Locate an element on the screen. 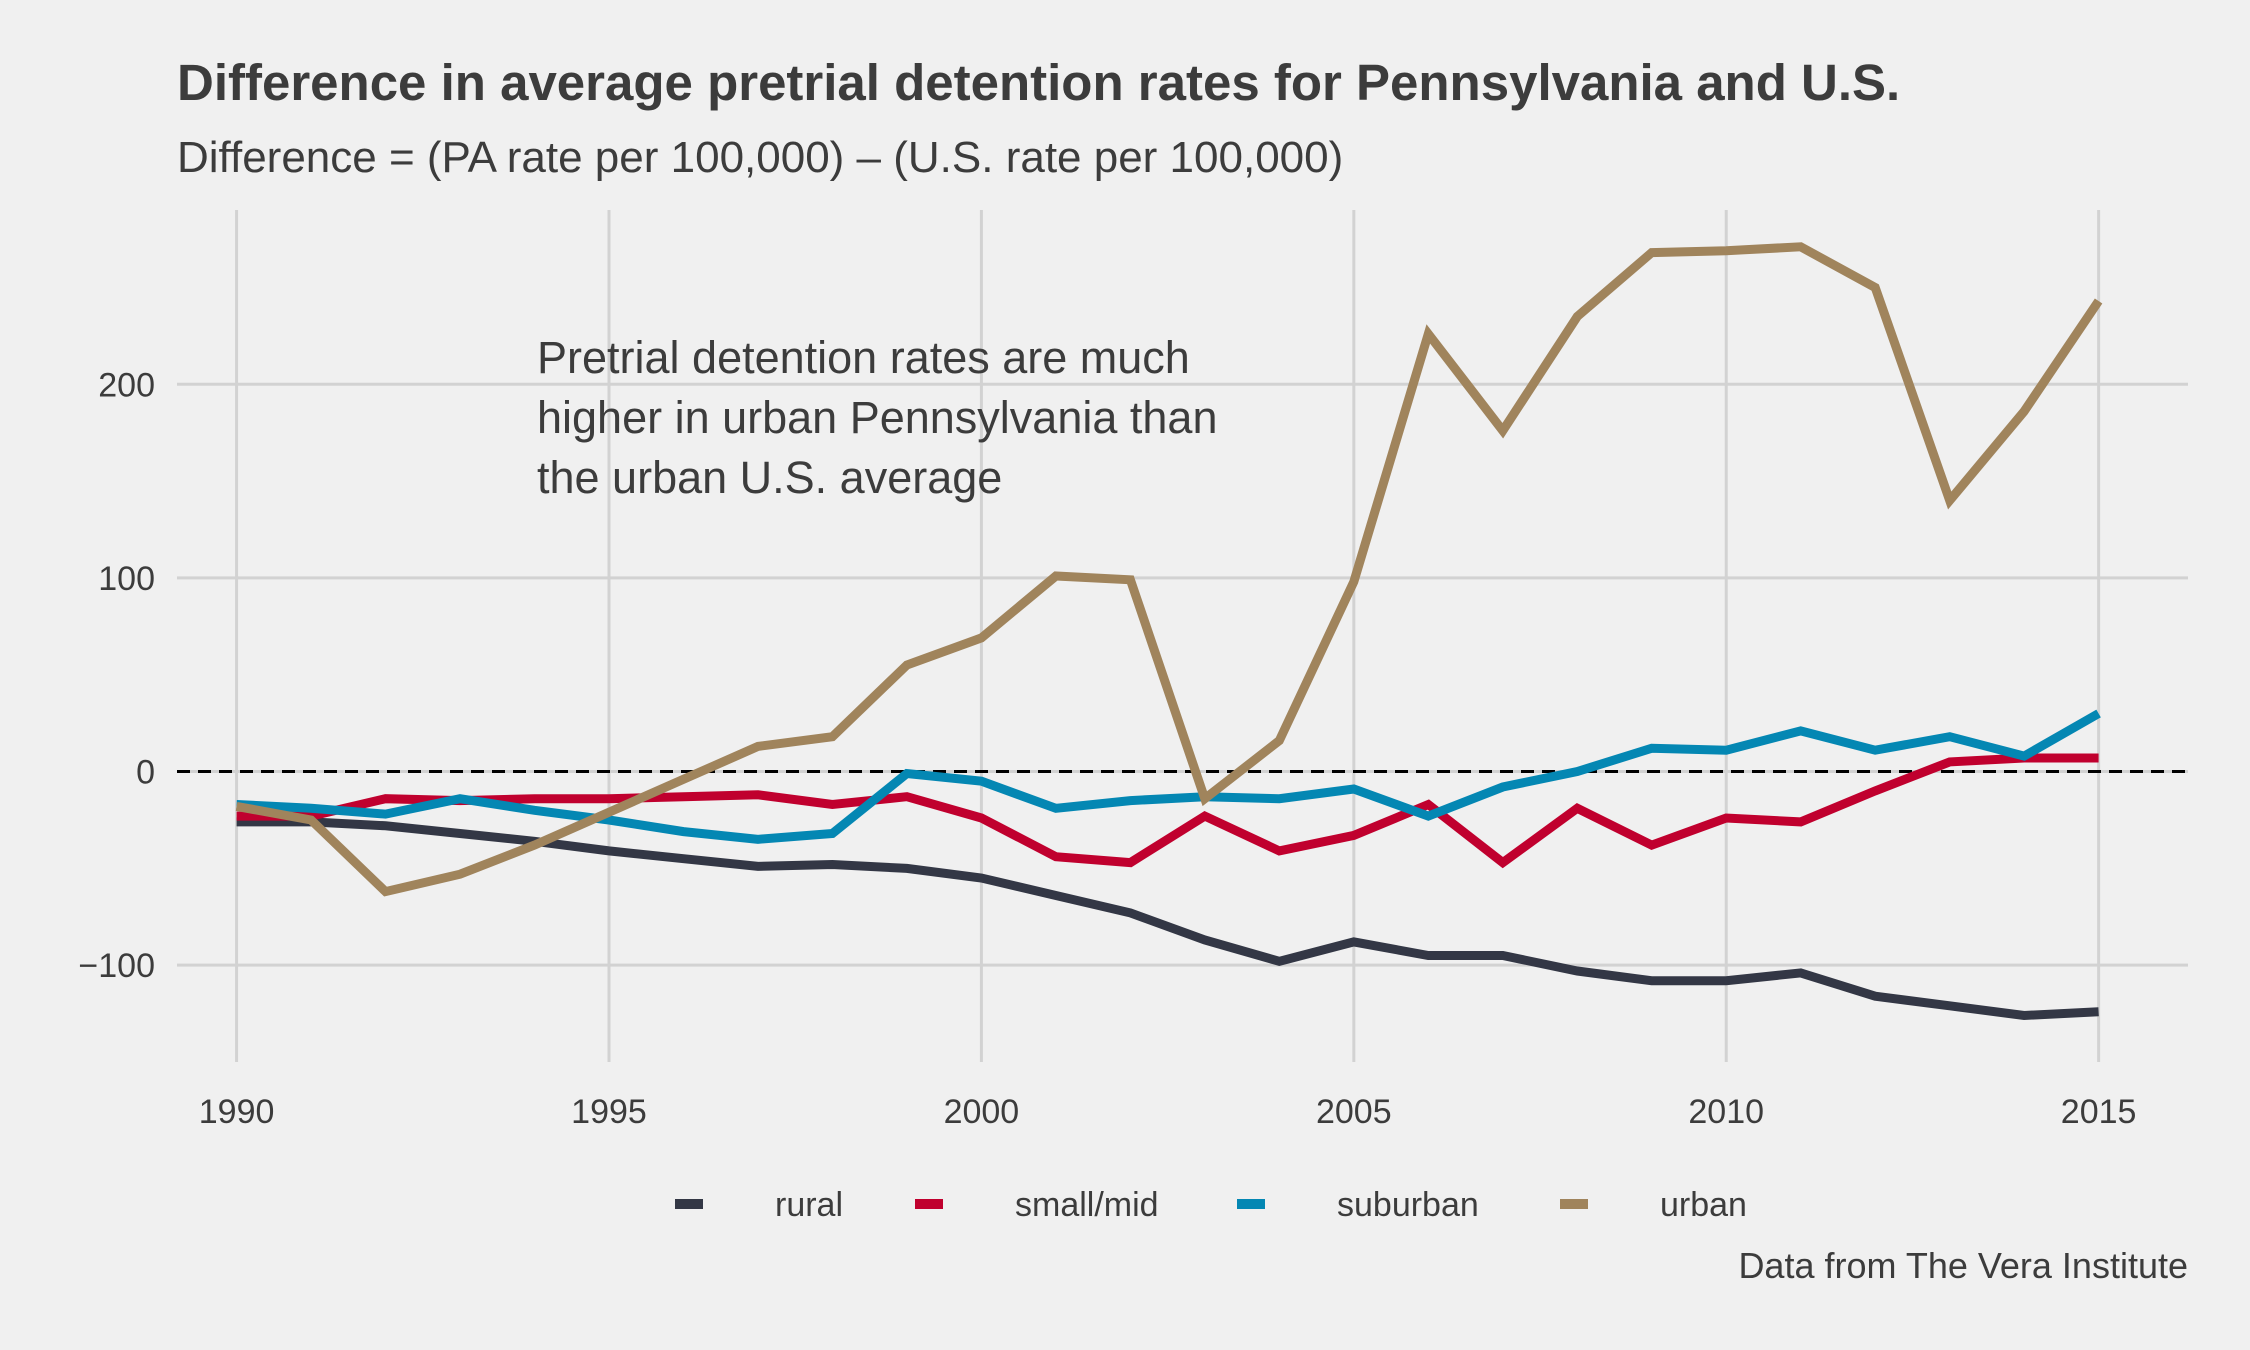 The image size is (2250, 1350). legend-key-urban is located at coordinates (1574, 1204).